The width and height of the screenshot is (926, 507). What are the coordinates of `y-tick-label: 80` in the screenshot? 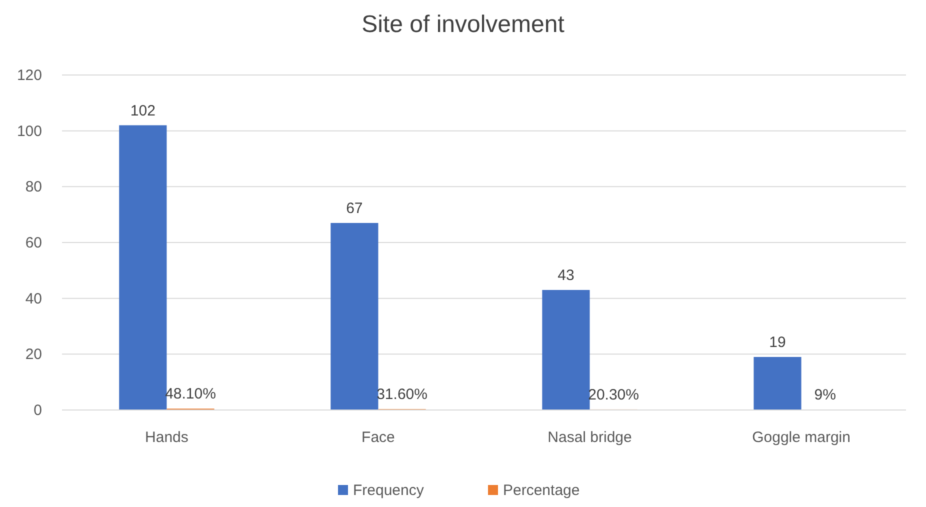 It's located at (33, 187).